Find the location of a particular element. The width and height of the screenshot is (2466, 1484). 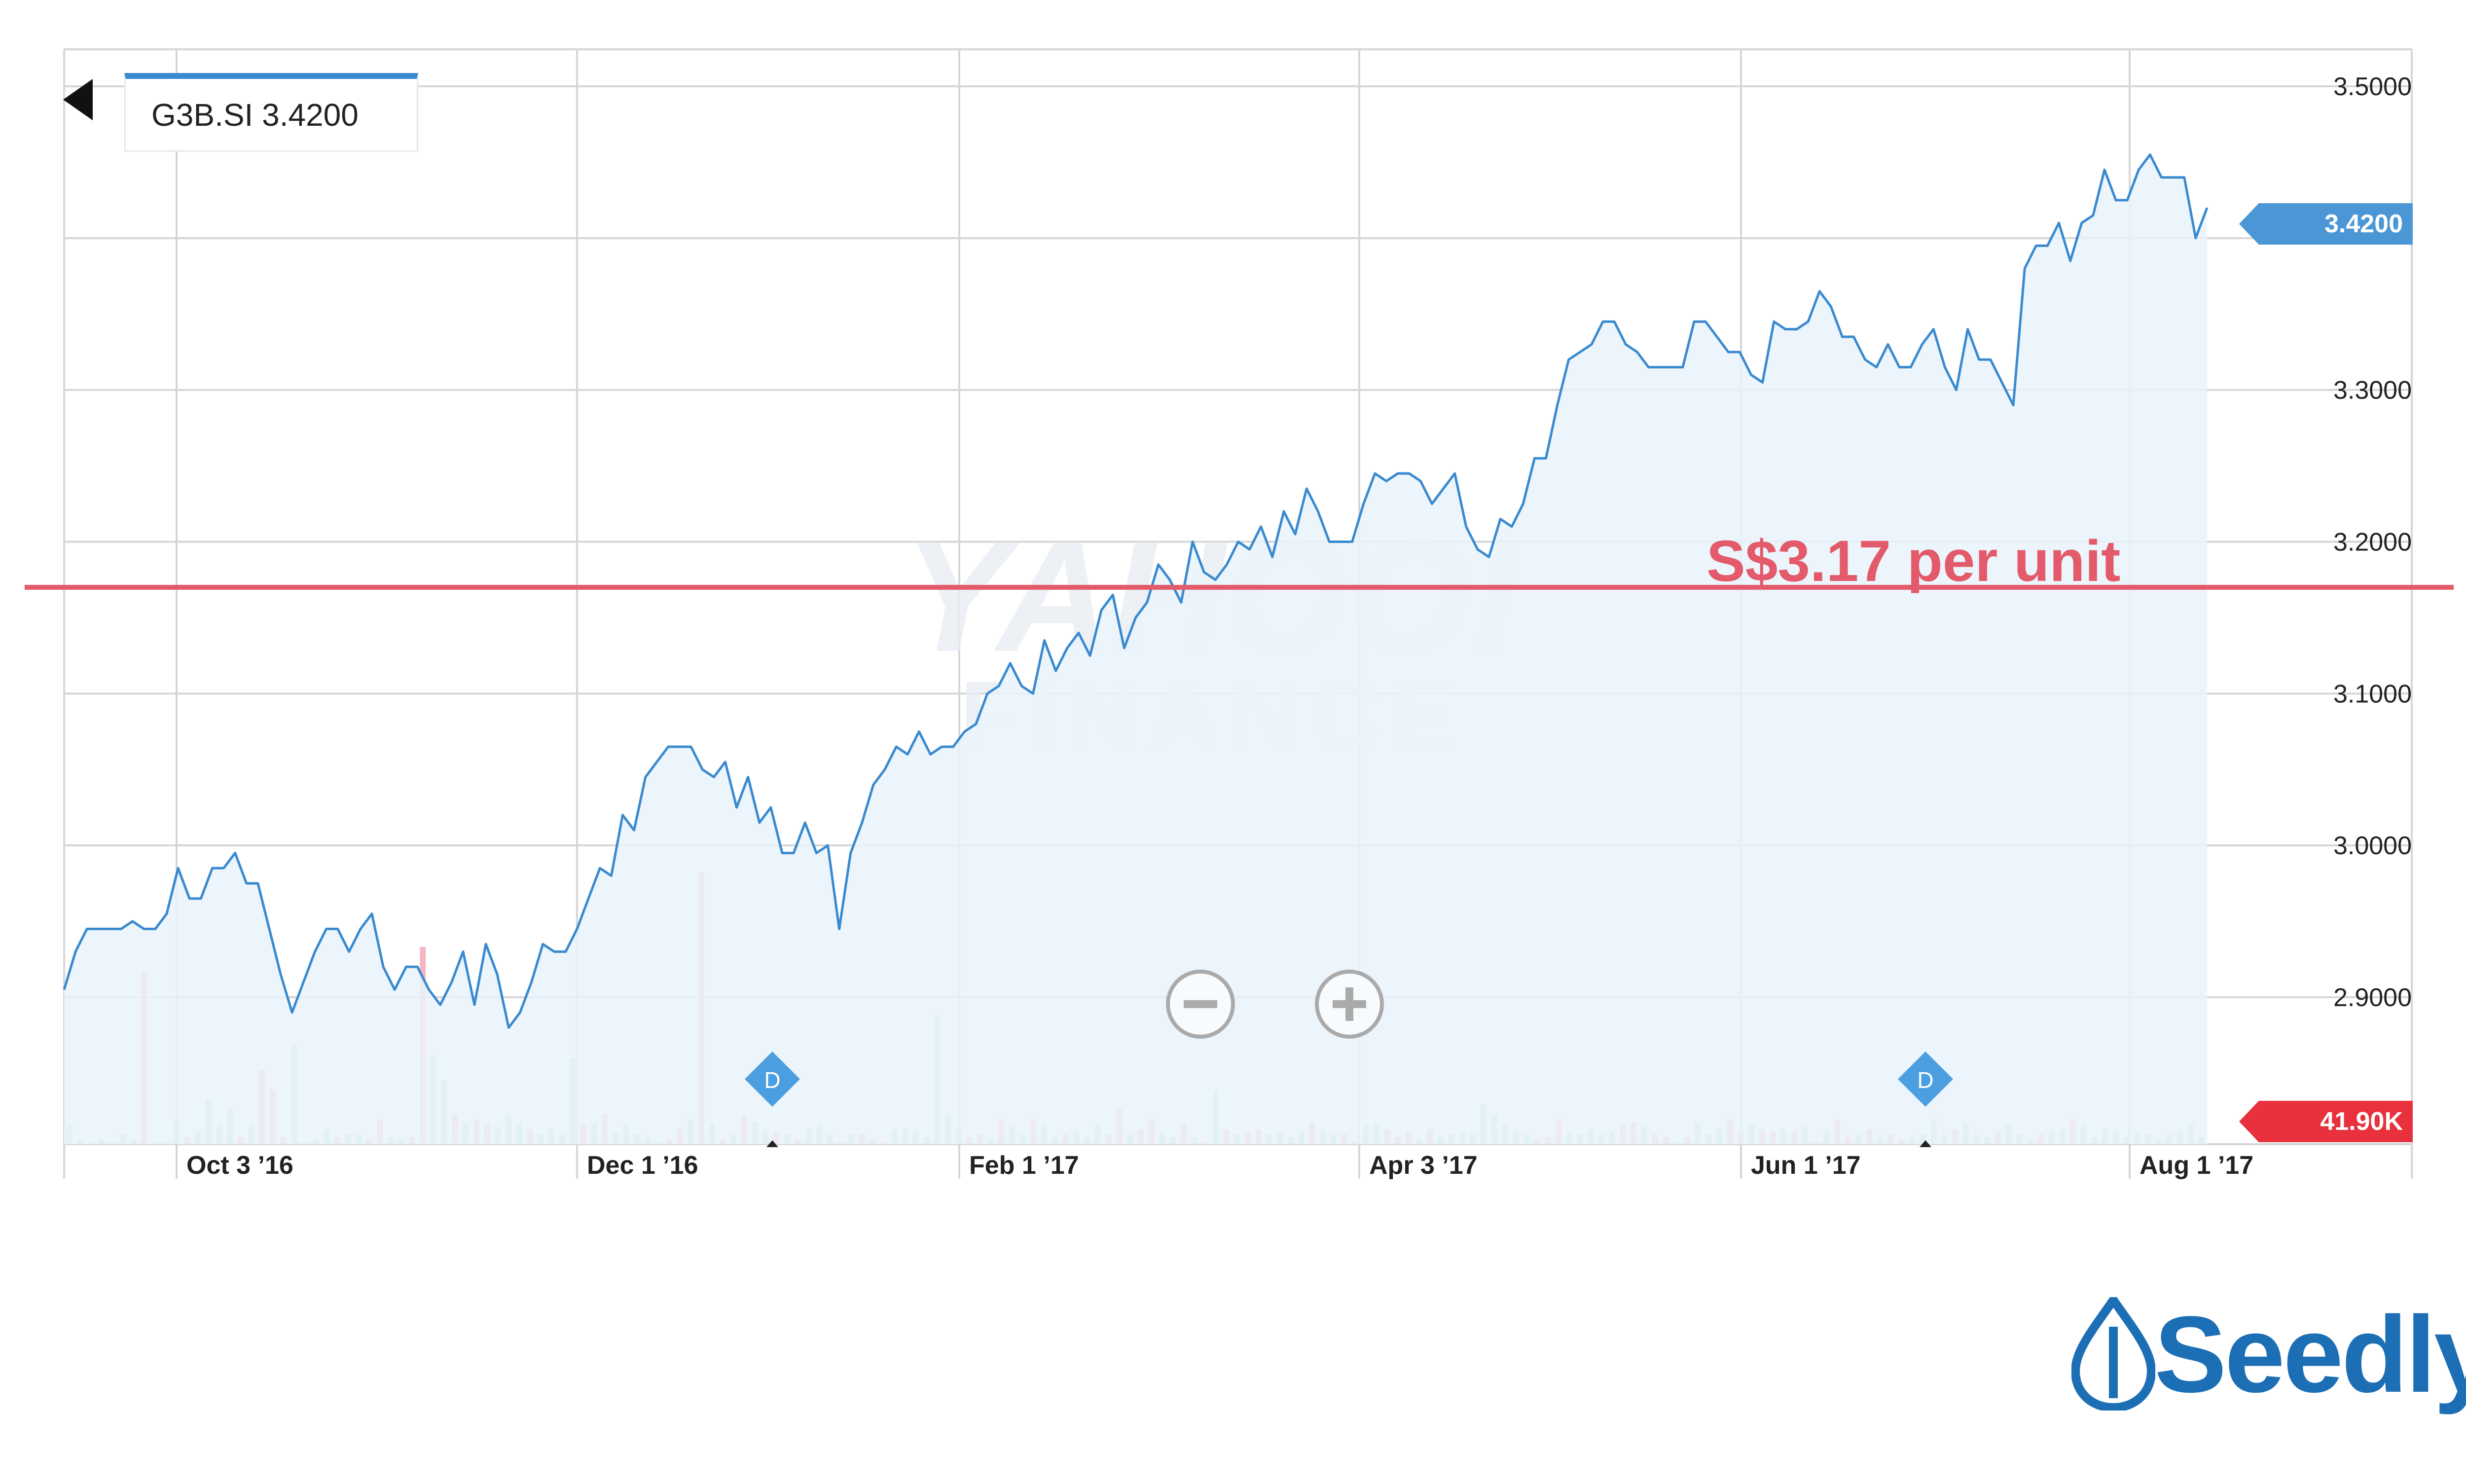

y-tick-label: 2.9000 is located at coordinates (2372, 997).